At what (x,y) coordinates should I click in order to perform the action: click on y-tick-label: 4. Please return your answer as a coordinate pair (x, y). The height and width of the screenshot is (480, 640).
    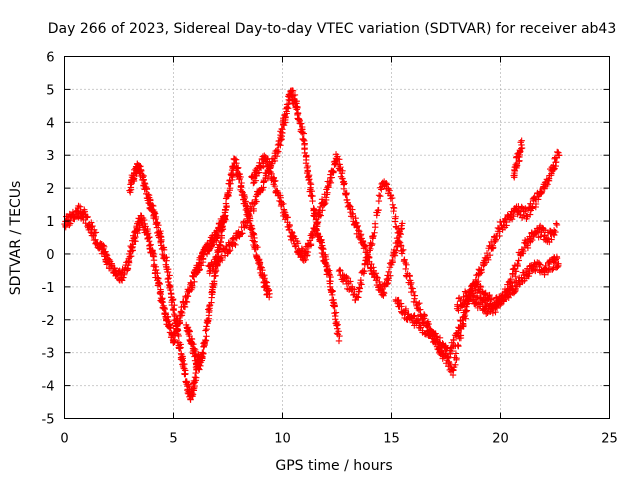
    Looking at the image, I should click on (50, 123).